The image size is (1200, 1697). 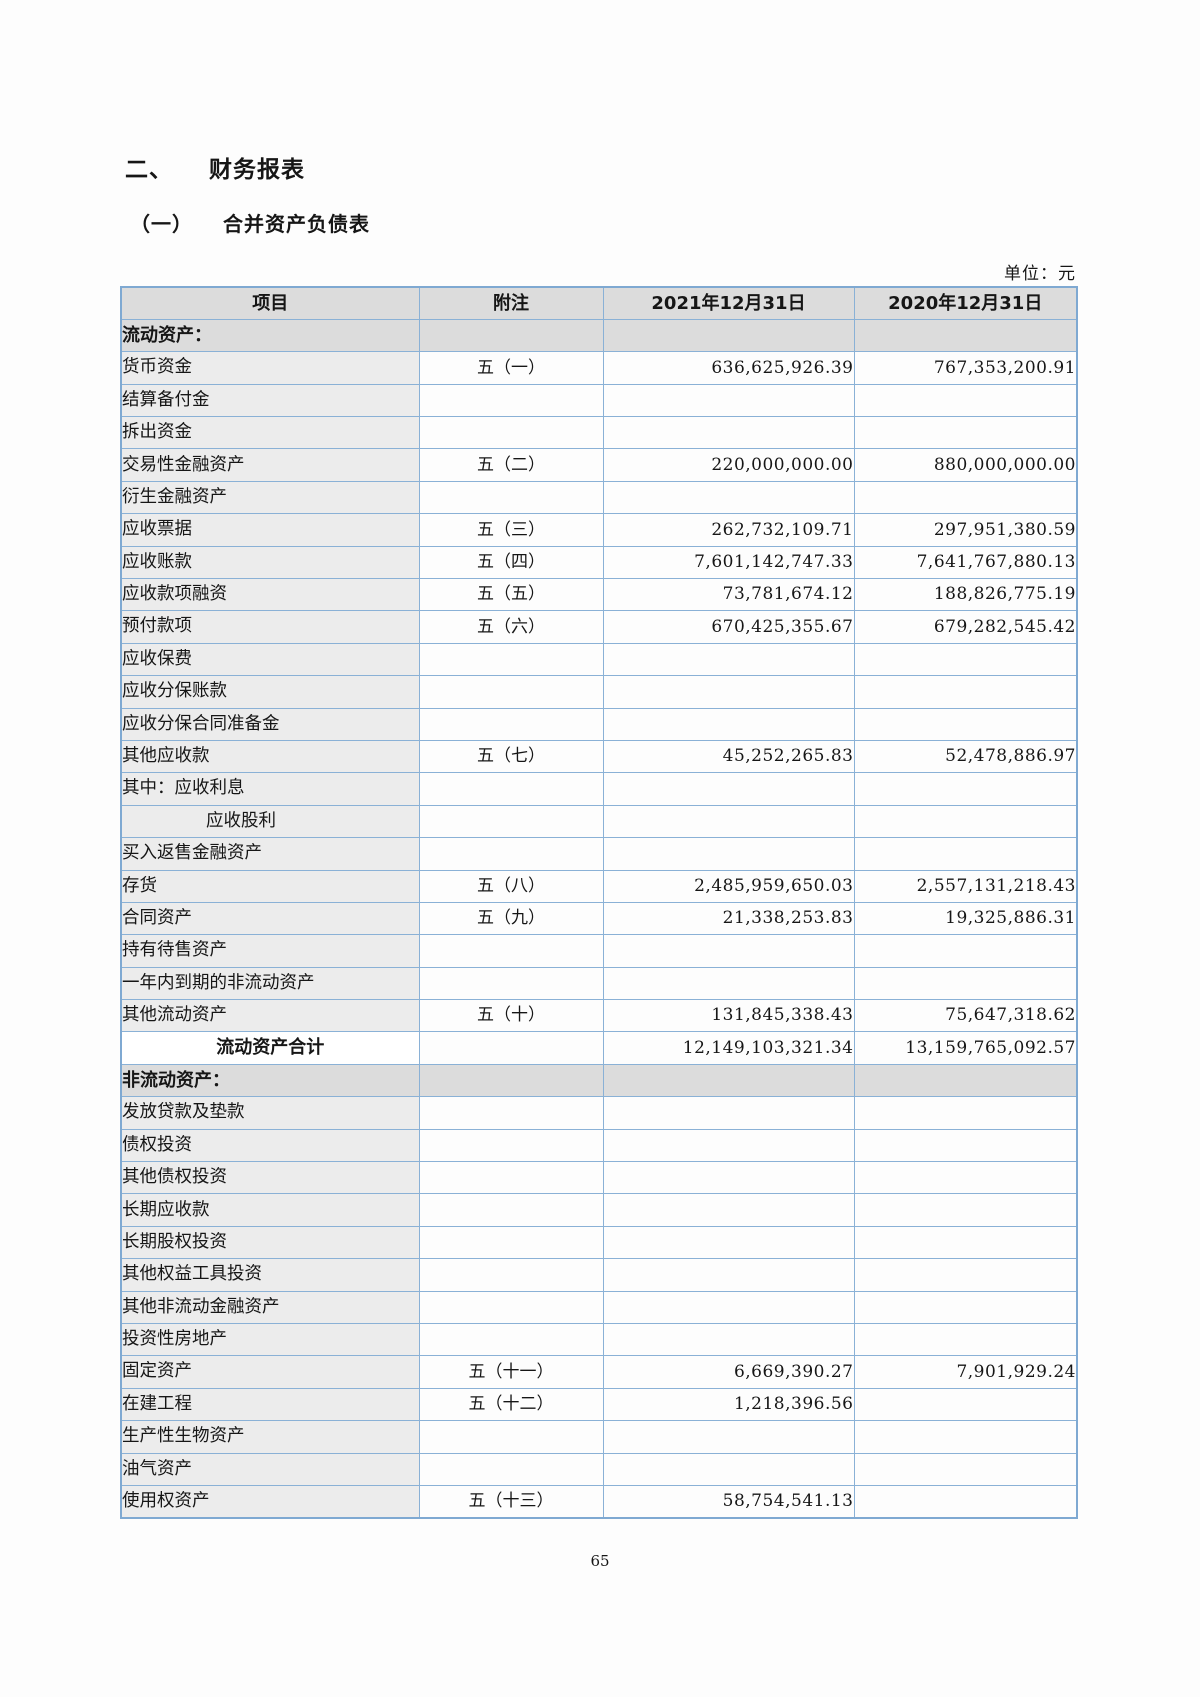 I want to click on row-label-cell: 其他流动资产, so click(x=270, y=1016).